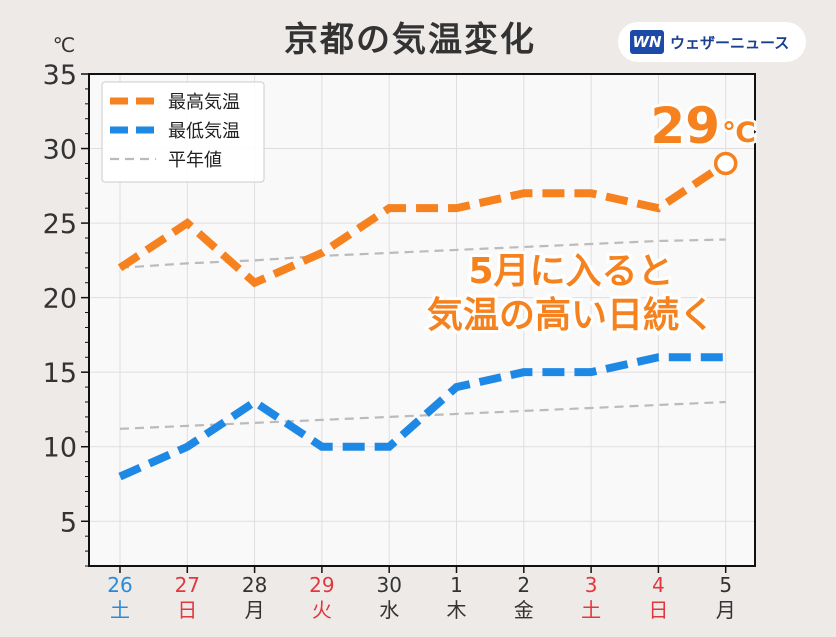 The height and width of the screenshot is (637, 836). What do you see at coordinates (60, 448) in the screenshot?
I see `y-tick-label: 10` at bounding box center [60, 448].